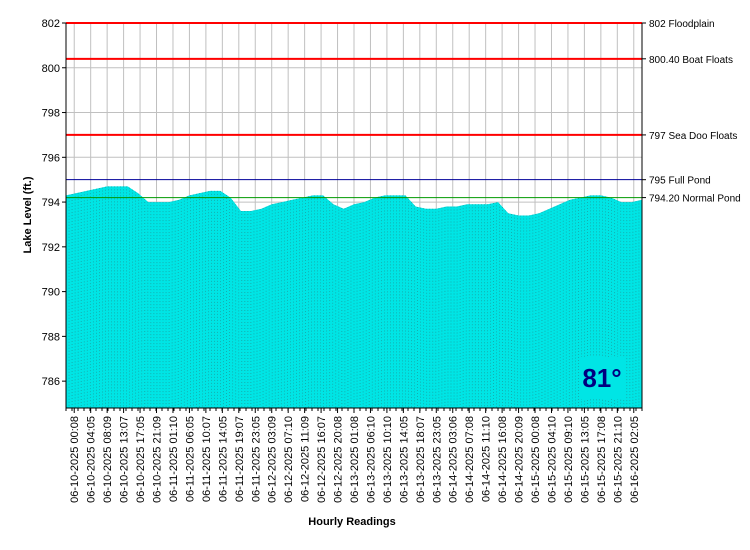  Describe the element at coordinates (635, 459) in the screenshot. I see `x-tick-label: 06-16-2025 02:05` at that location.